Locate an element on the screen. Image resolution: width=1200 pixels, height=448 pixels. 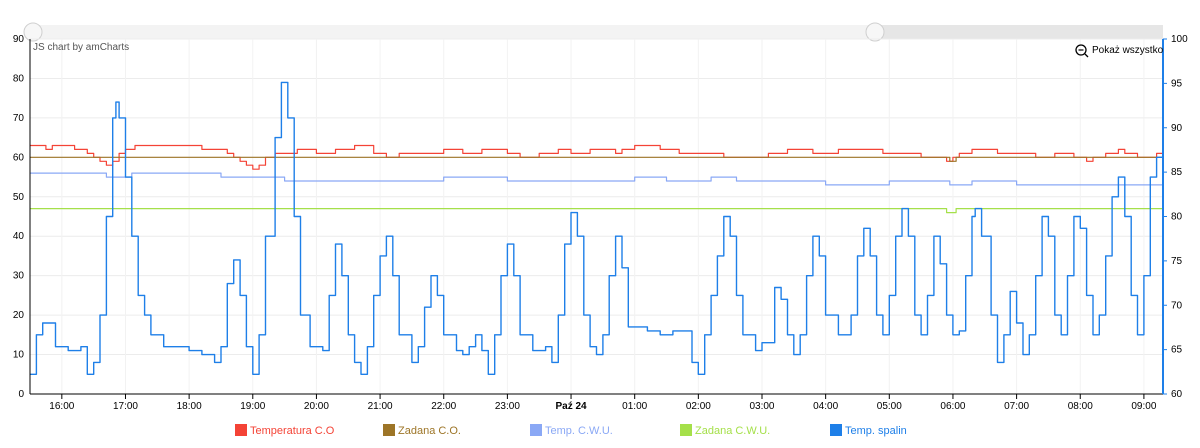
x-tick-label: 07:00 is located at coordinates (1016, 406).